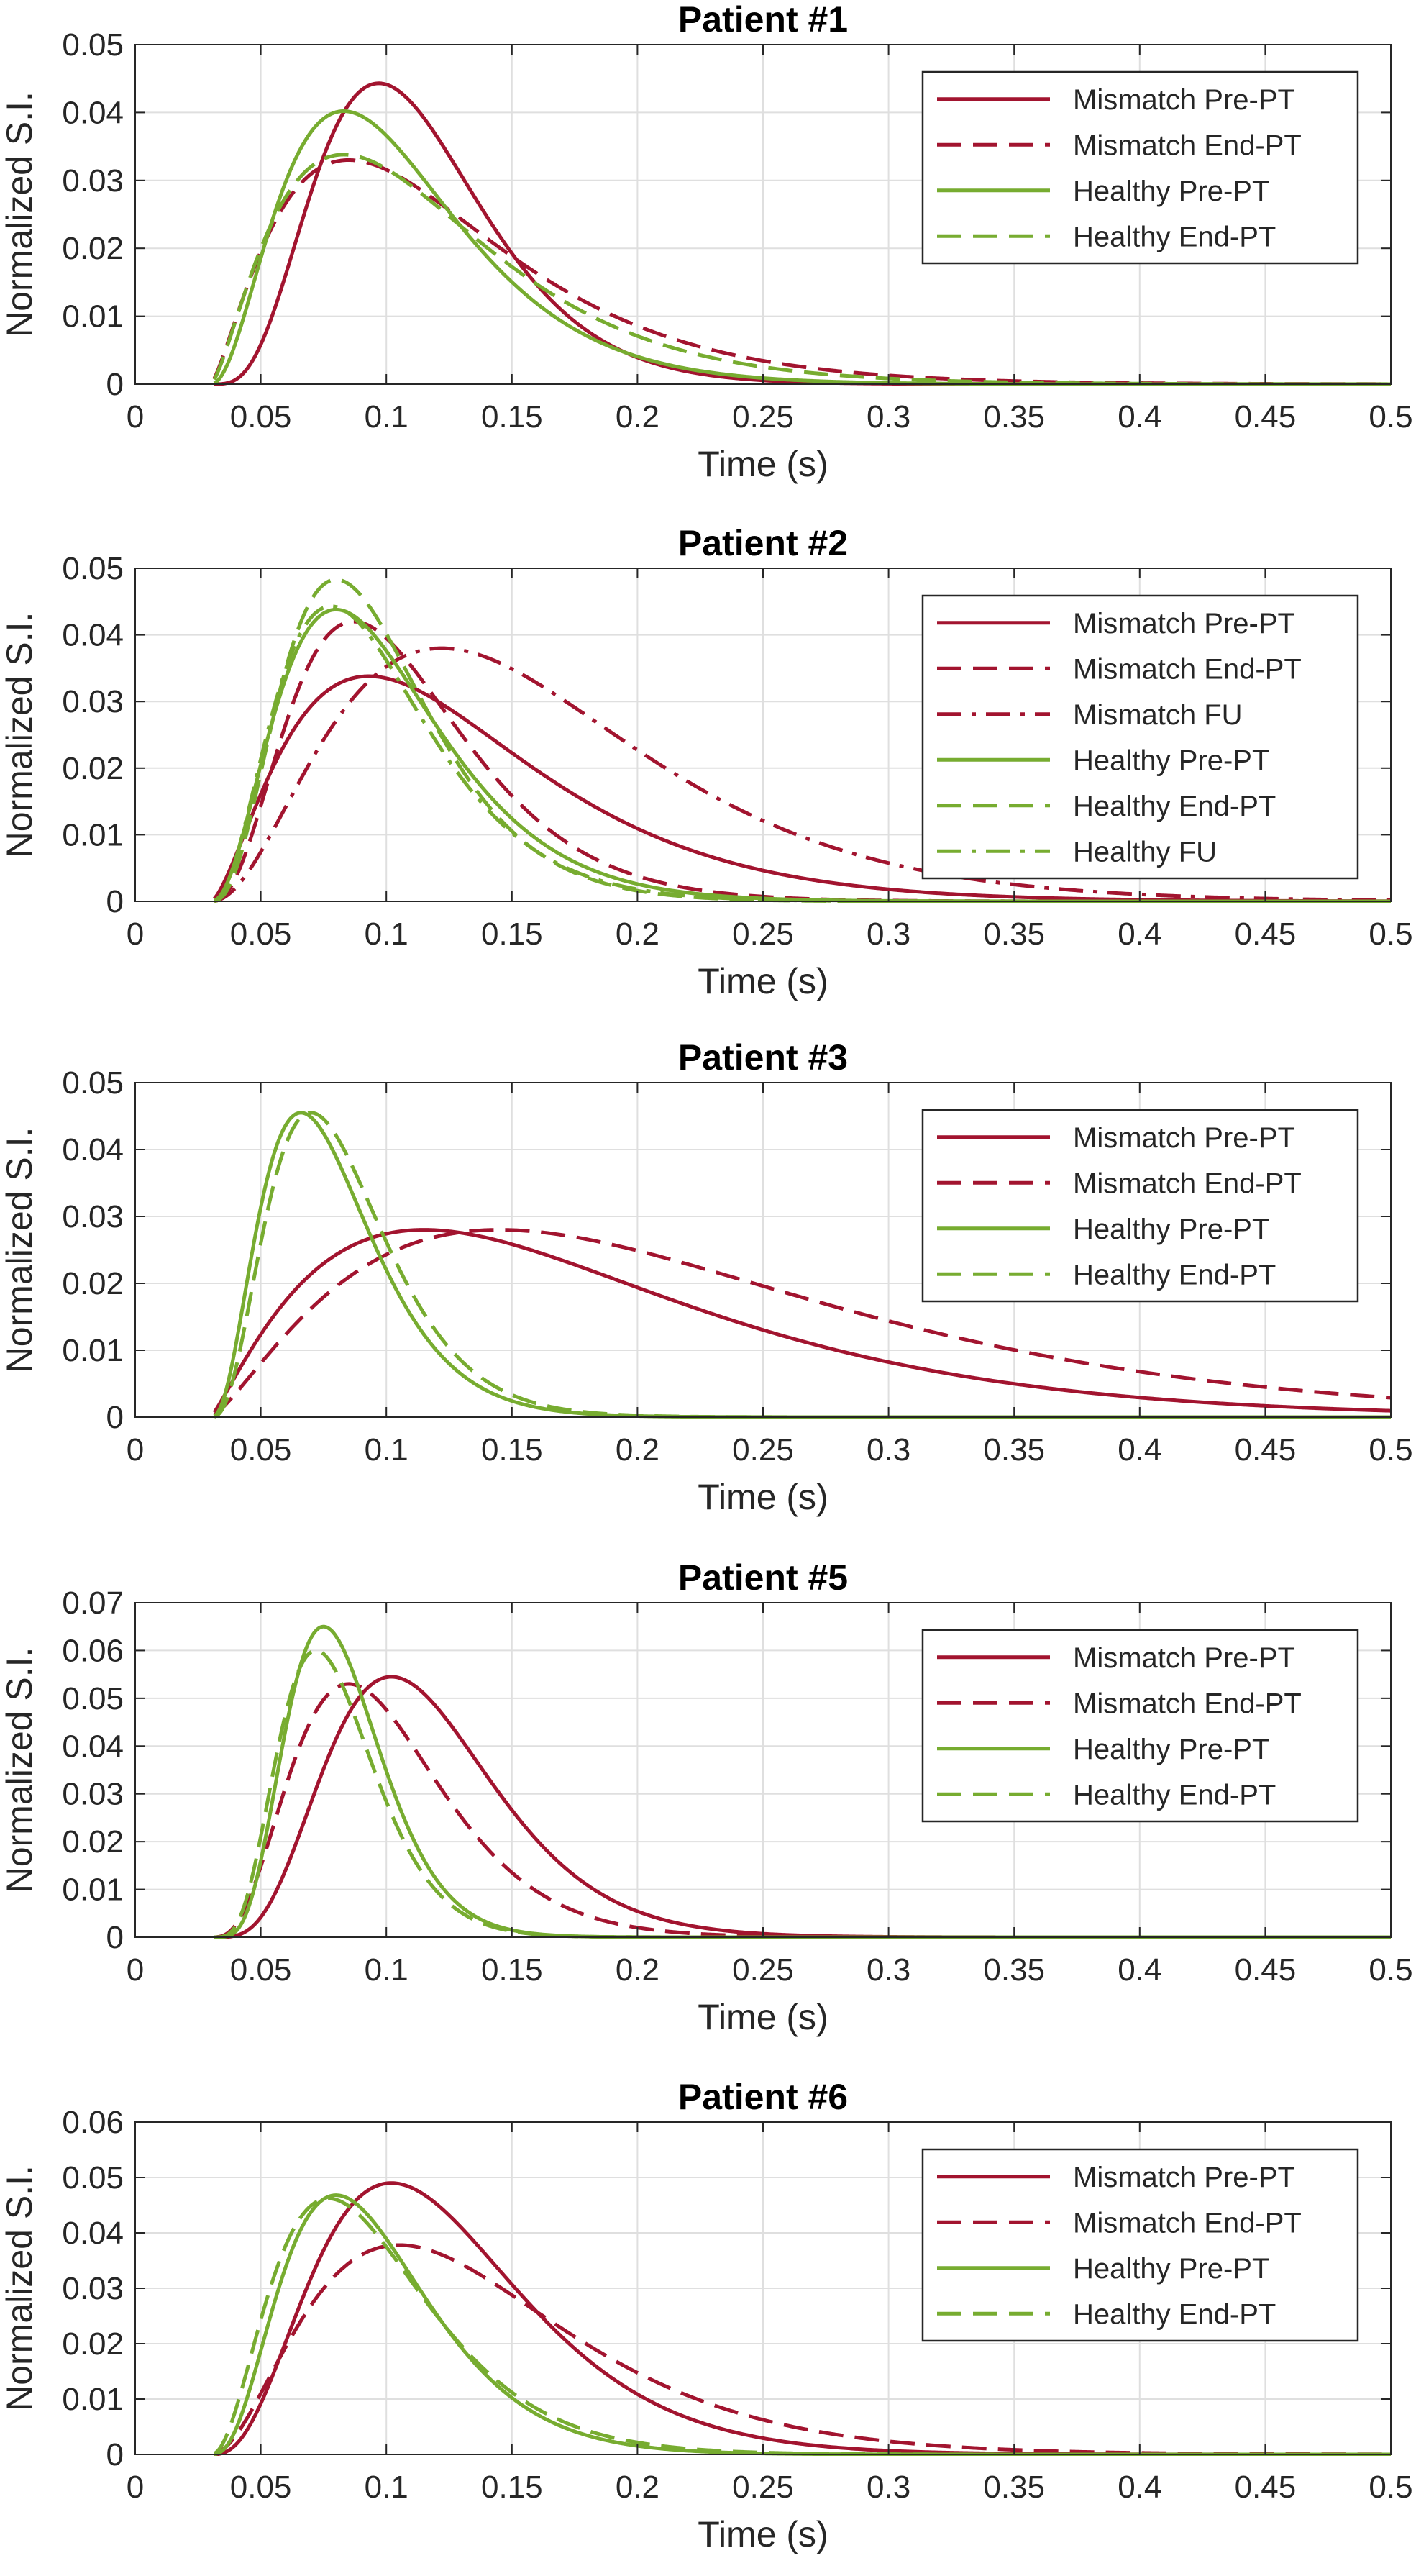 The height and width of the screenshot is (2576, 1416). What do you see at coordinates (802, 1322) in the screenshot?
I see `series-line-mismatch-end-pt` at bounding box center [802, 1322].